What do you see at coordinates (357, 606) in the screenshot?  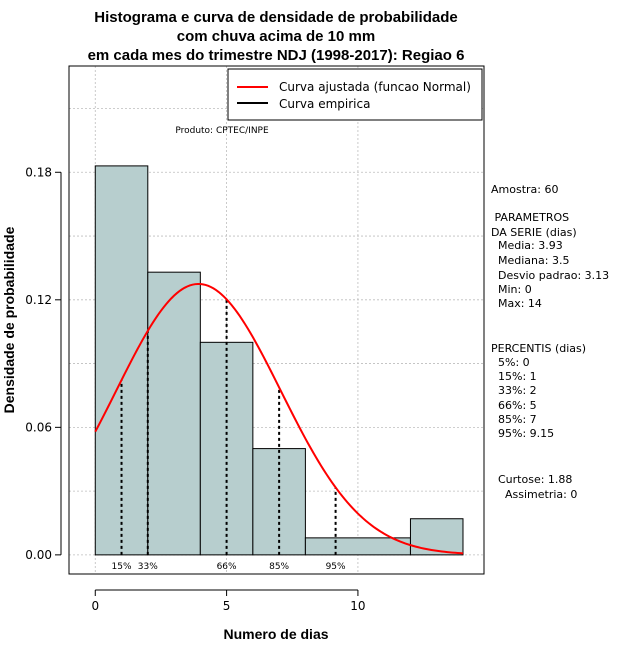 I see `x-tick-label: 10` at bounding box center [357, 606].